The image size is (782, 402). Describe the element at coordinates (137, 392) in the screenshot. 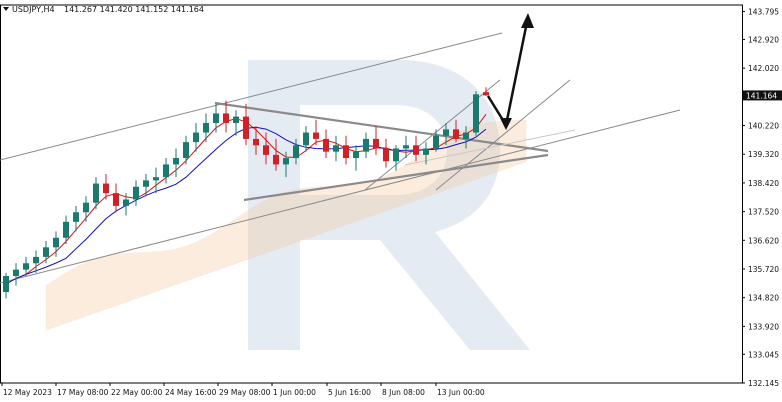

I see `x-tick-label: 22 May 00:00` at that location.